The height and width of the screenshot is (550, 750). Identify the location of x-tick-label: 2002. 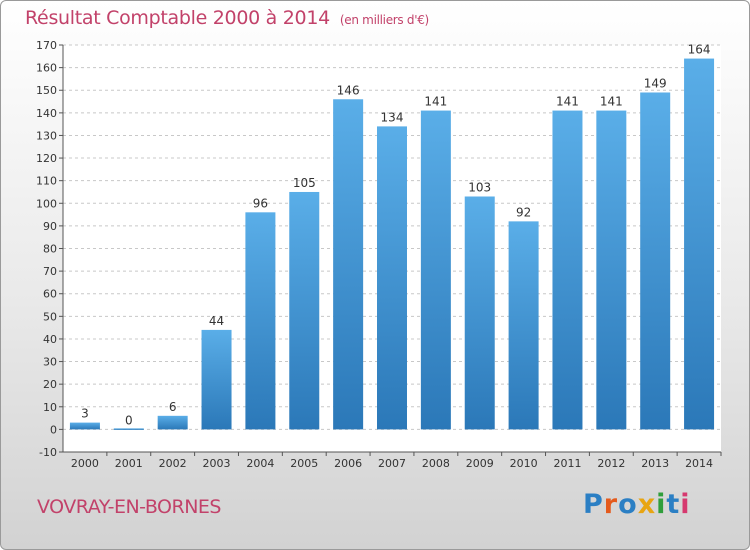
(173, 463).